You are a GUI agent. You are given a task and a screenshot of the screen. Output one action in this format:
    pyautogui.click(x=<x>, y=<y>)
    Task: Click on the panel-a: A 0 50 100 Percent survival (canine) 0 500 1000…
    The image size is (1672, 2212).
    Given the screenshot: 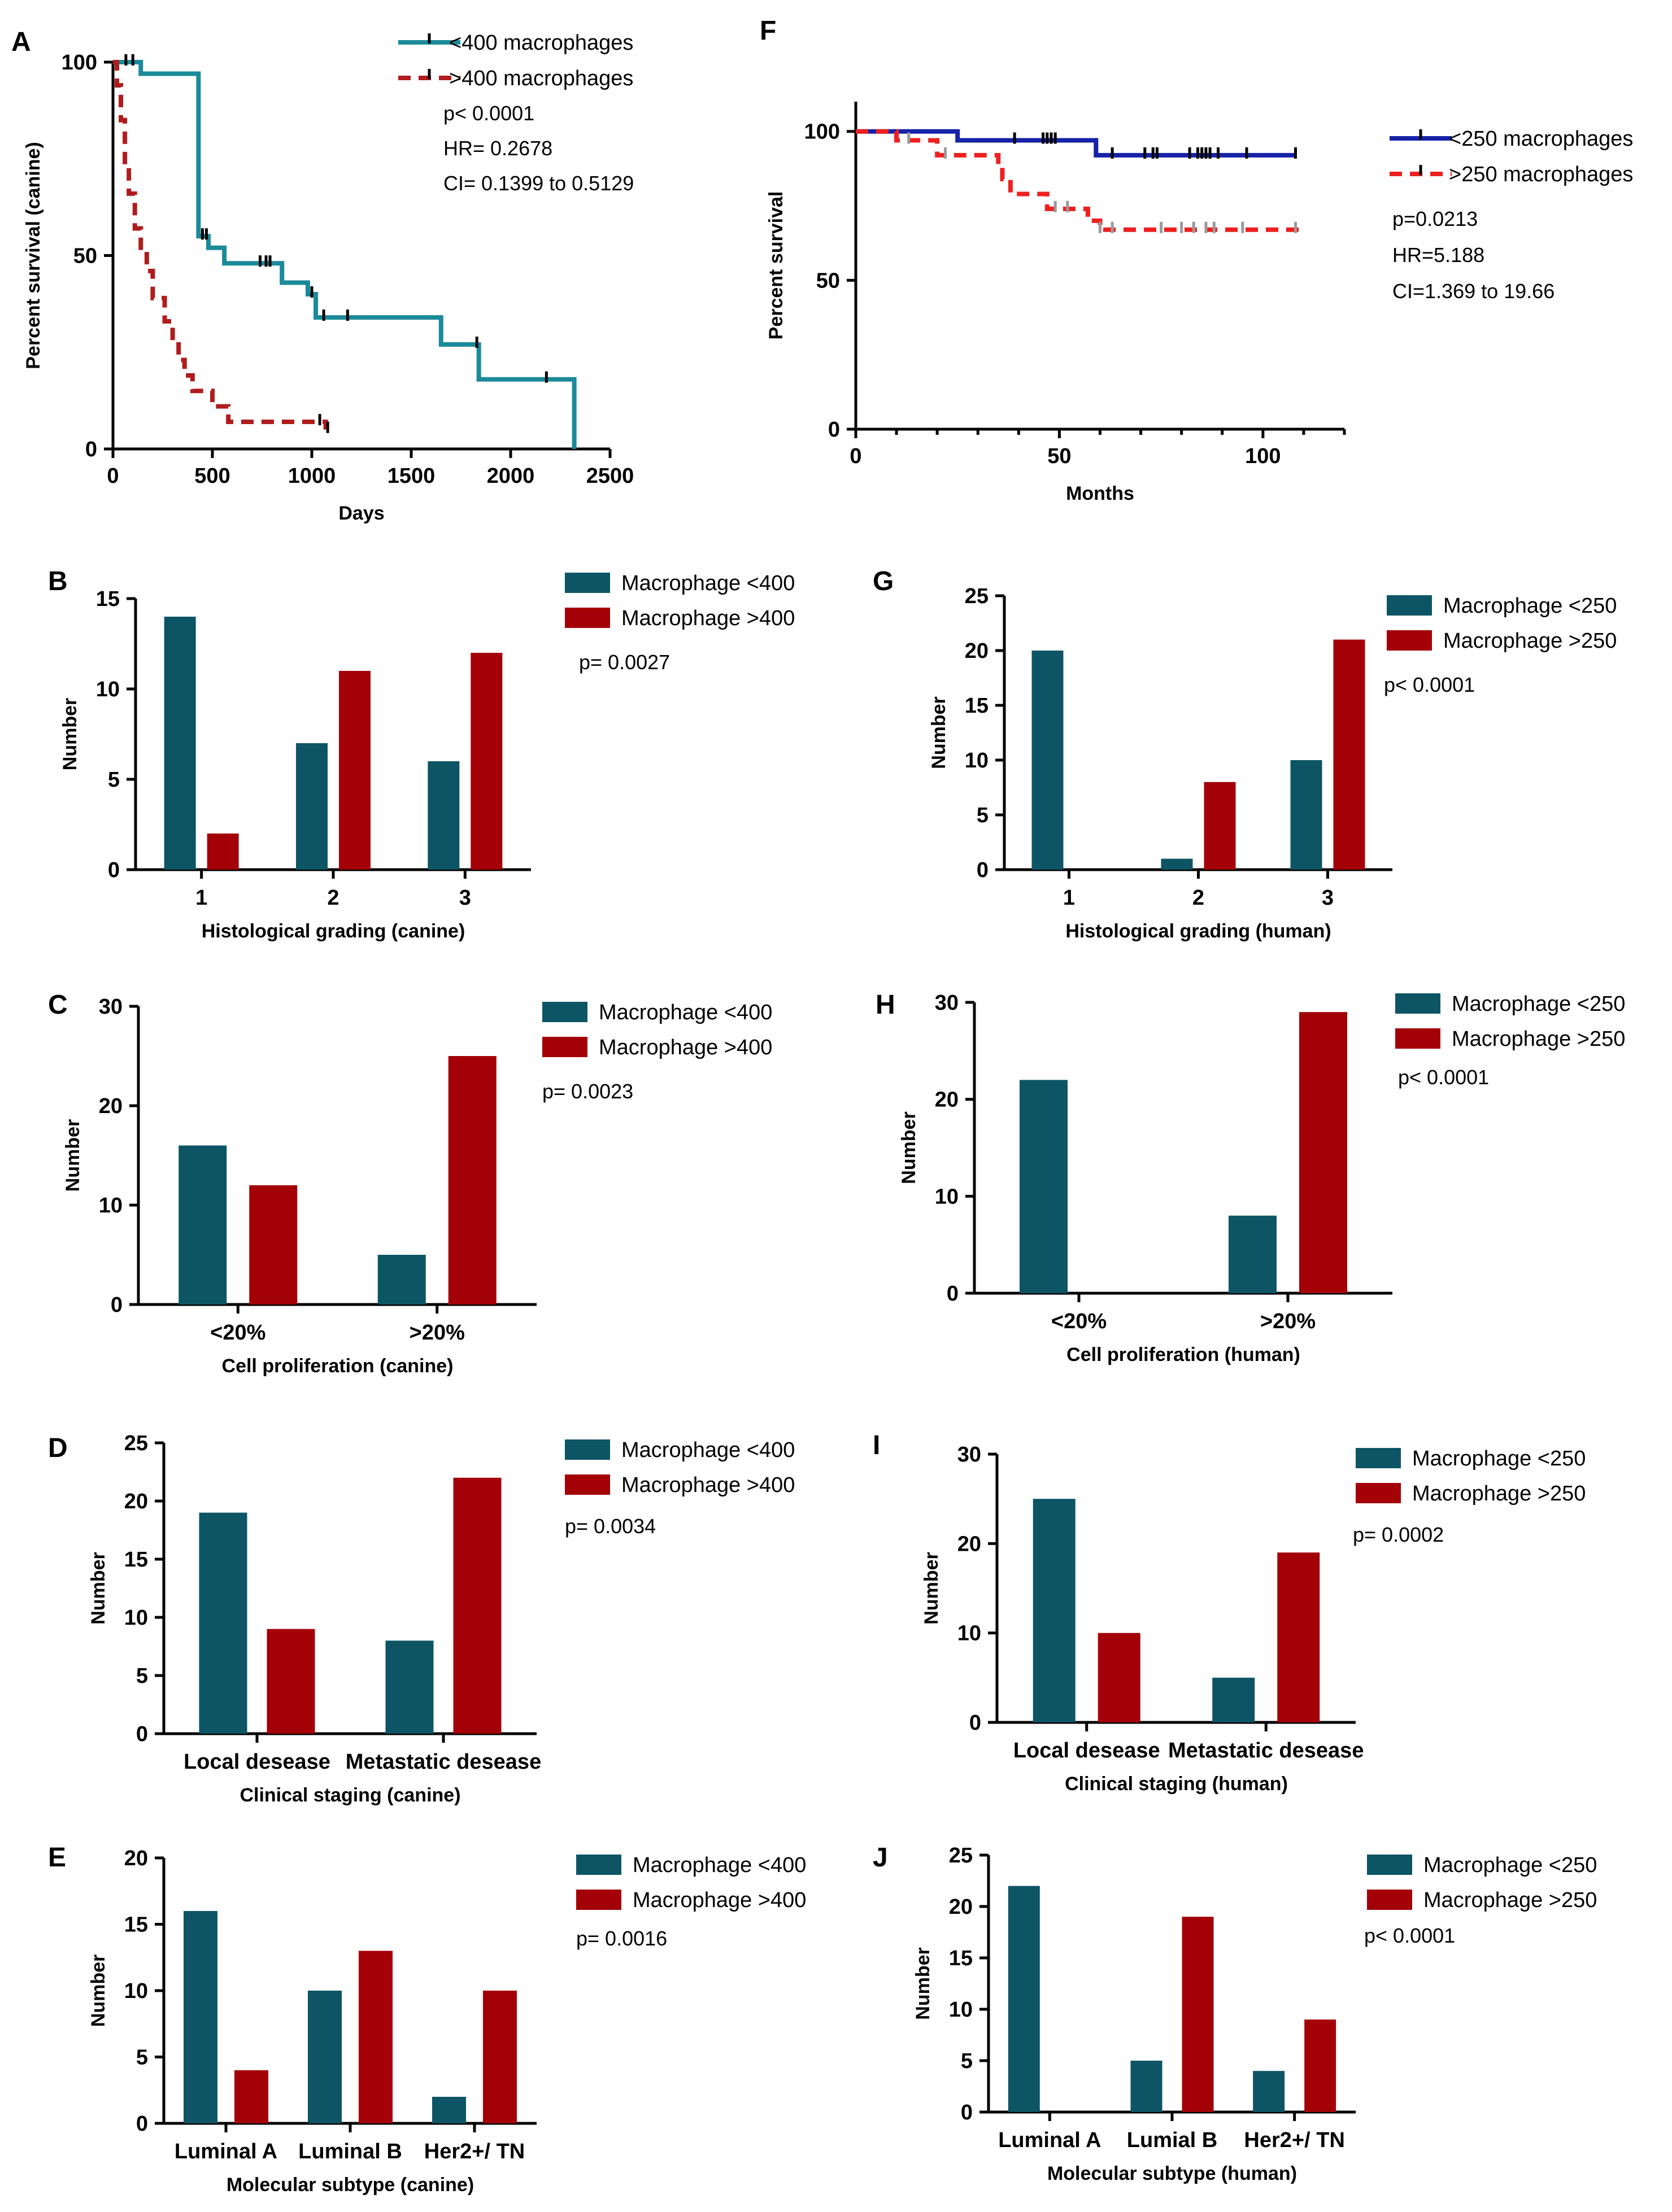 What is the action you would take?
    pyautogui.click(x=322, y=275)
    